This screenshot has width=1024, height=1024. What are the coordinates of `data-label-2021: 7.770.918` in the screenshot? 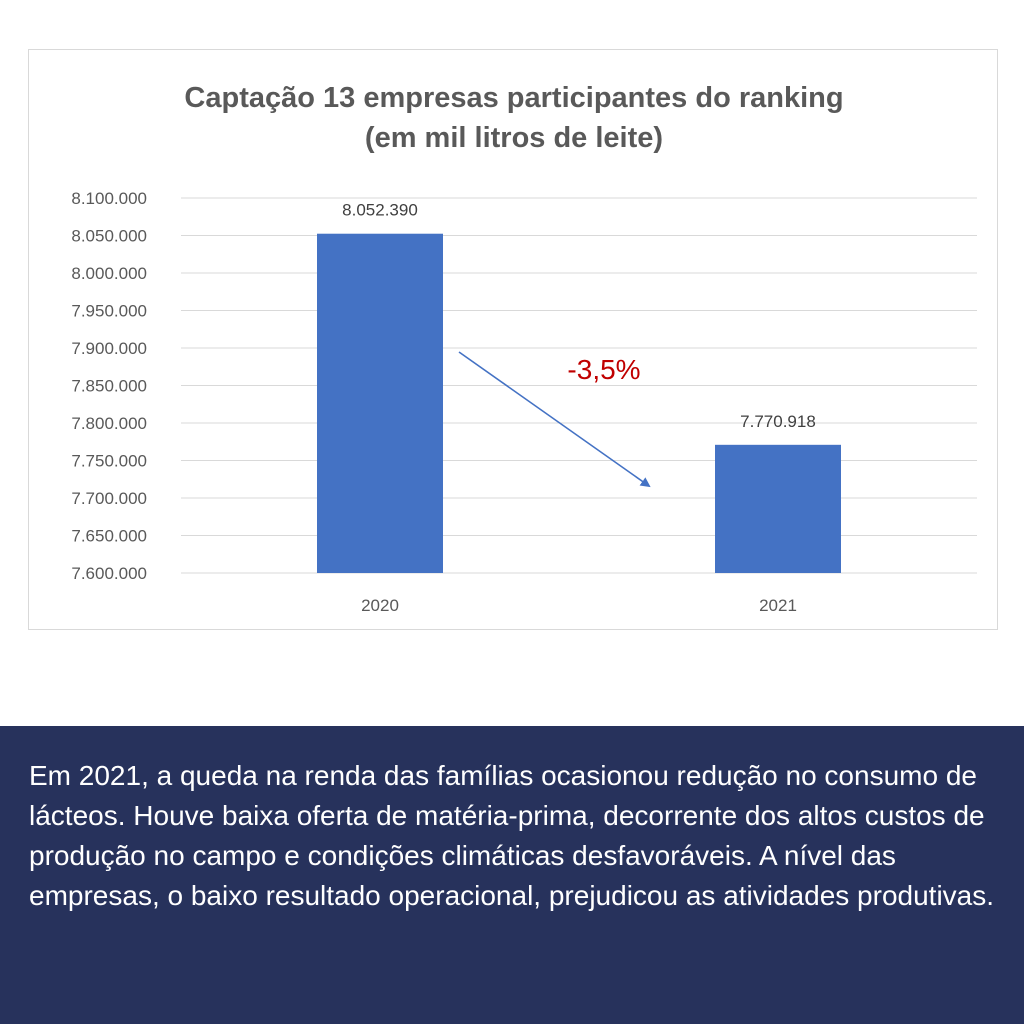 It's located at (778, 421).